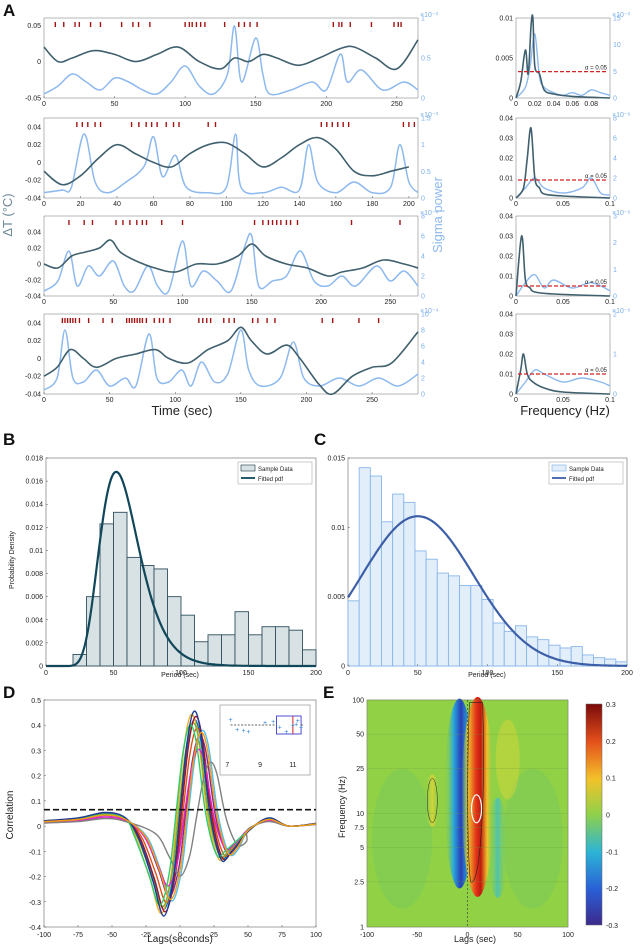 This screenshot has width=641, height=945. Describe the element at coordinates (429, 213) in the screenshot. I see `right-axis-exponent: ×10⁻⁴` at that location.